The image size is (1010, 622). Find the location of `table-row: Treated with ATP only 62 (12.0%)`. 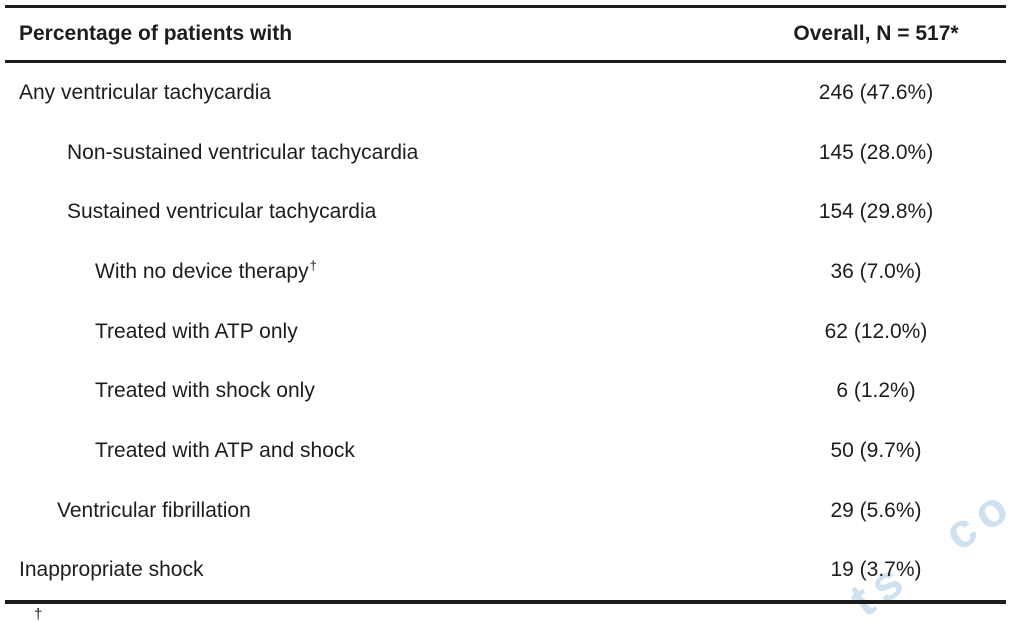

table-row: Treated with ATP only 62 (12.0%) is located at coordinates (505, 332).